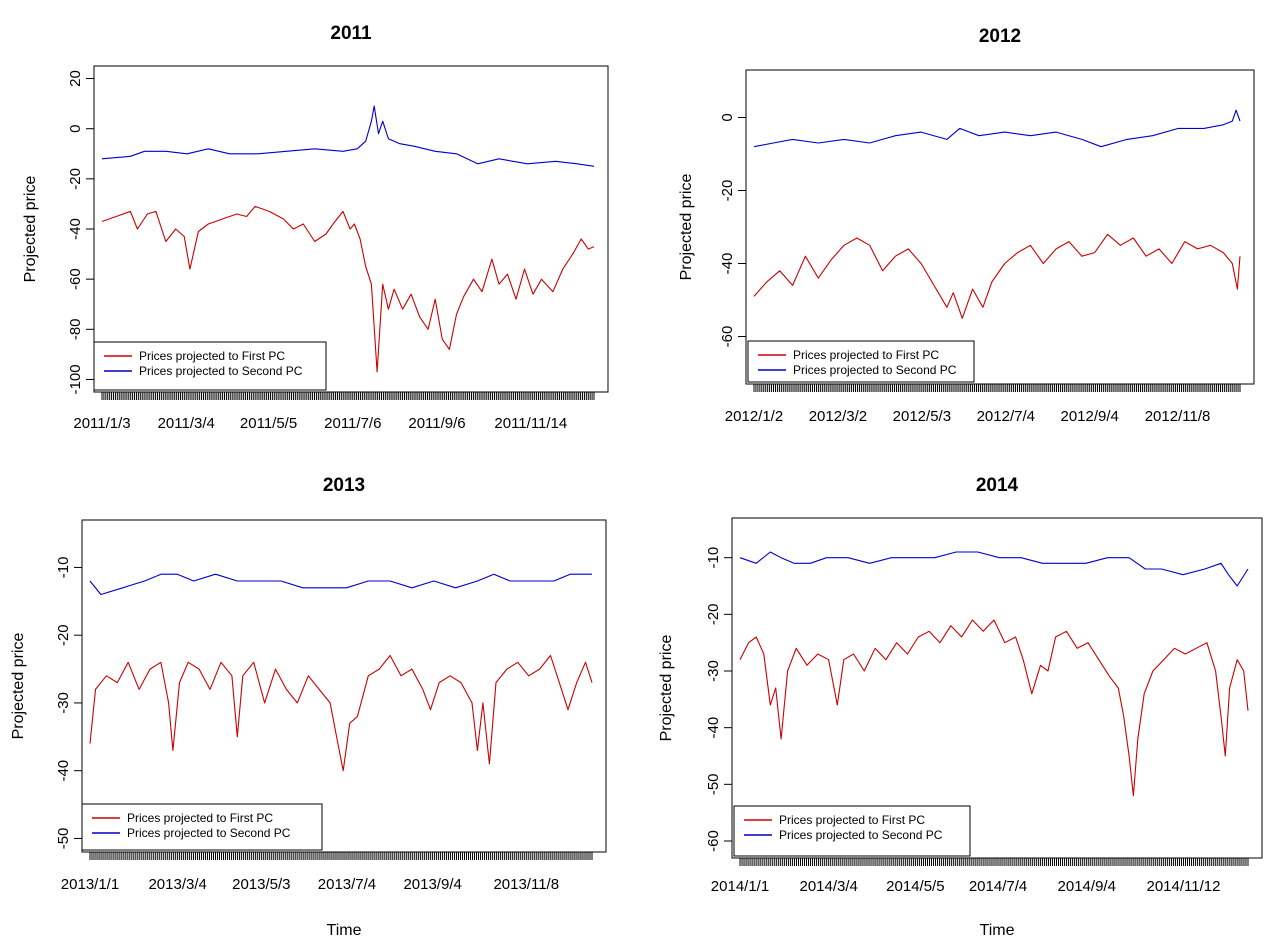 The width and height of the screenshot is (1286, 951). What do you see at coordinates (75, 329) in the screenshot?
I see `y-tick-label: -80` at bounding box center [75, 329].